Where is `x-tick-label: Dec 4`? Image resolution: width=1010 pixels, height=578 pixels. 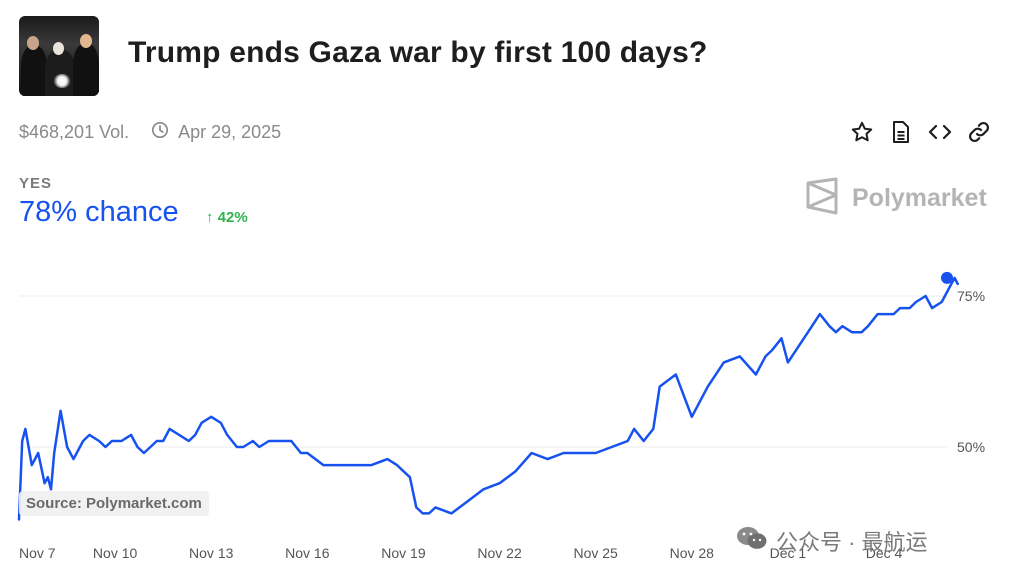
x-tick-label: Dec 4 is located at coordinates (884, 553).